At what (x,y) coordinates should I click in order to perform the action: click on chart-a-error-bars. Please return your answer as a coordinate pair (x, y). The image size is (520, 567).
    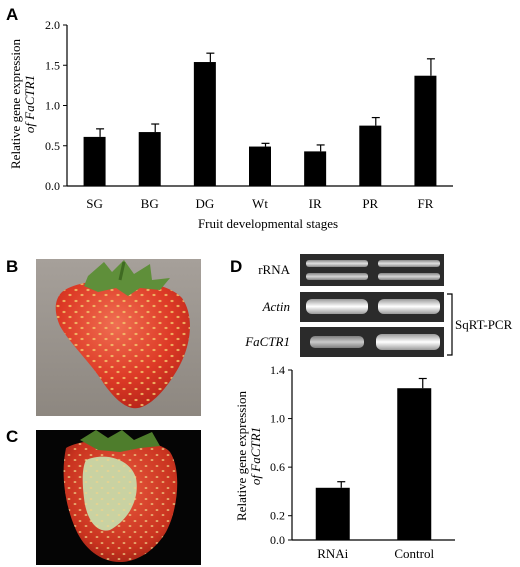
    Looking at the image, I should click on (265, 102).